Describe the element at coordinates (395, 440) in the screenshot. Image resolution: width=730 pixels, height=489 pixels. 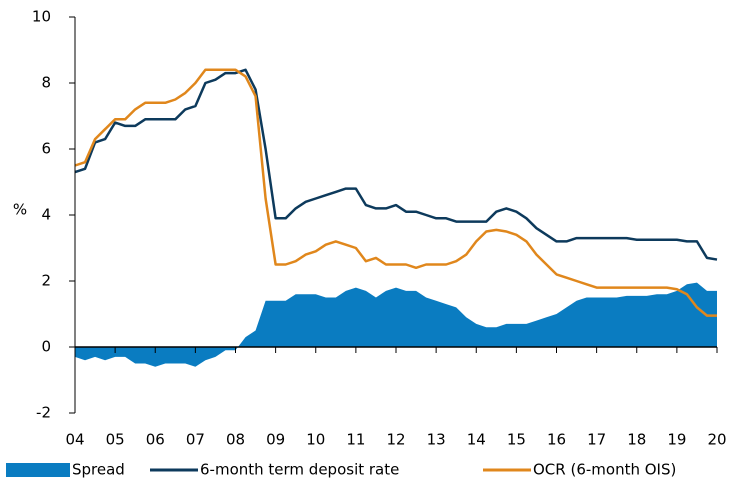
I see `x-tick-label: 12` at that location.